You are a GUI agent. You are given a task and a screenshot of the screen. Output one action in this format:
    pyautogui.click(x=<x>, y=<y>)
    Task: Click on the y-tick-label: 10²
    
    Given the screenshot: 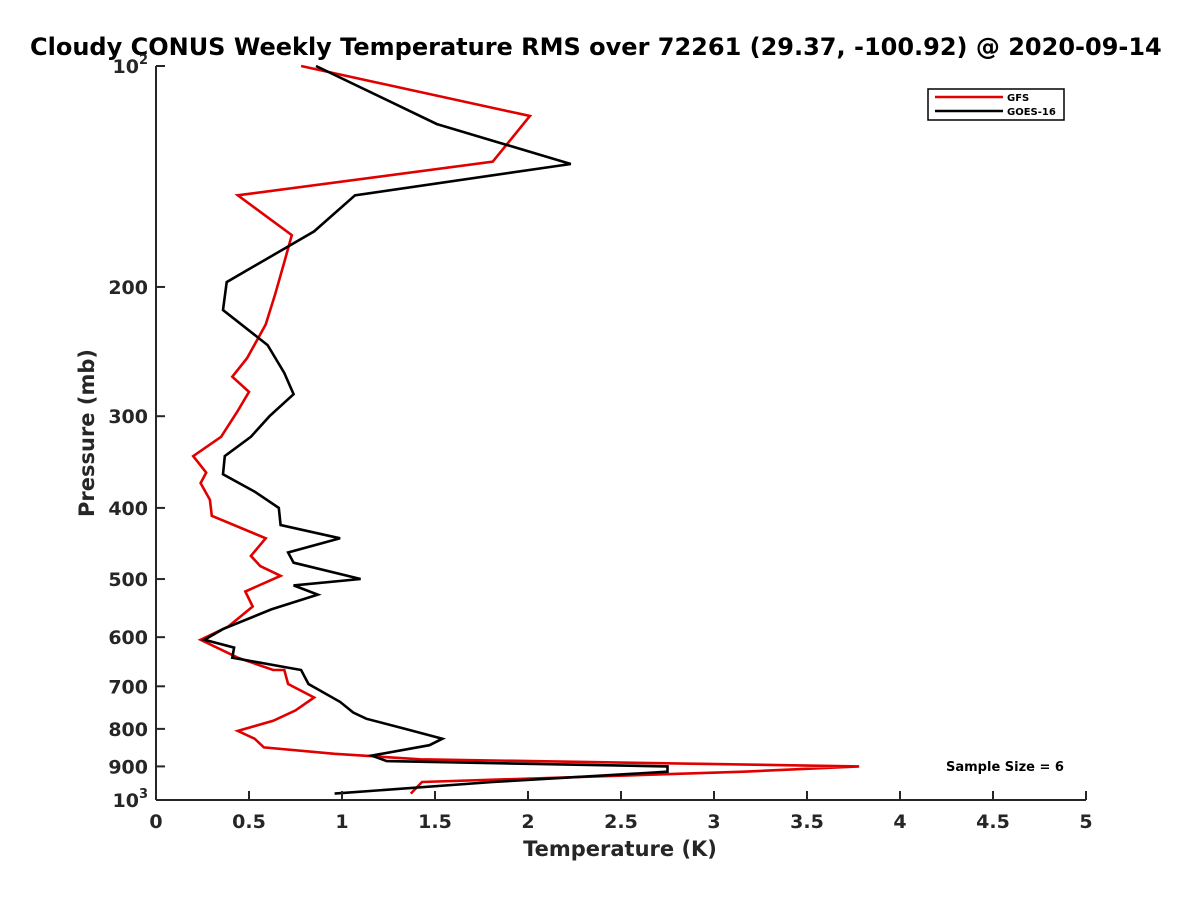 What is the action you would take?
    pyautogui.click(x=131, y=65)
    